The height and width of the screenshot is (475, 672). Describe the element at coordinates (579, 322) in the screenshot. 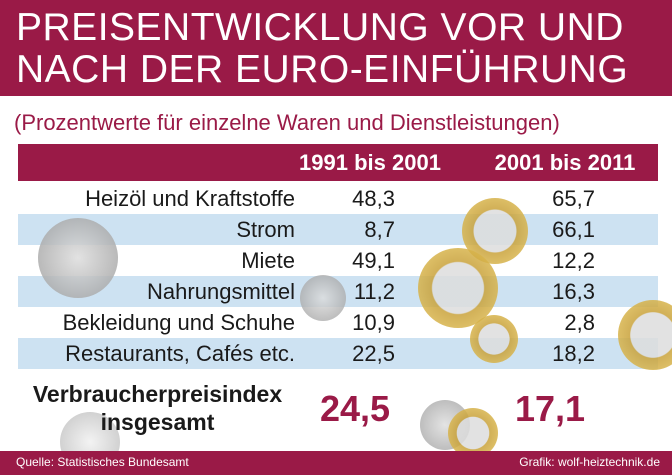

I see `cell-value: 2,8` at that location.